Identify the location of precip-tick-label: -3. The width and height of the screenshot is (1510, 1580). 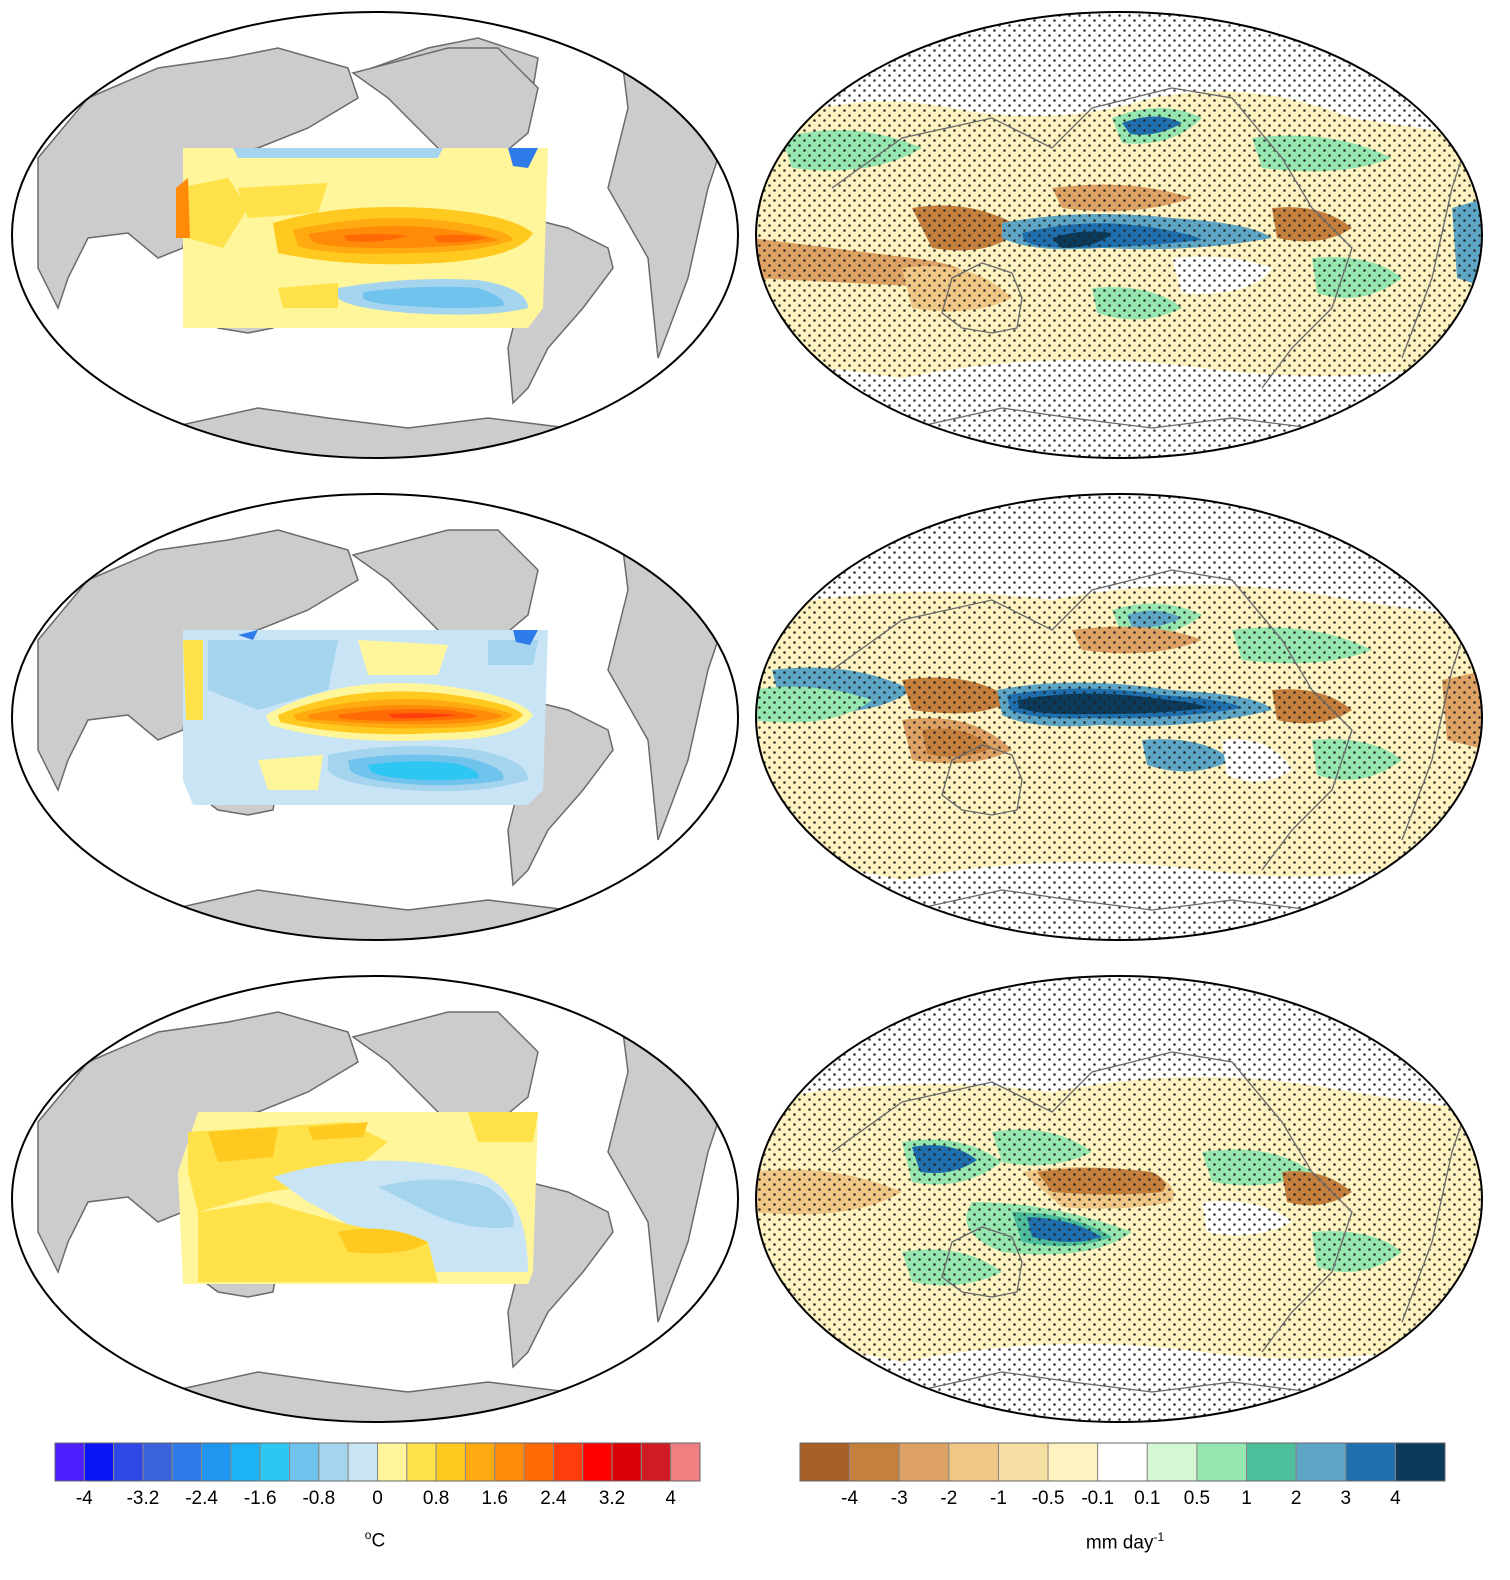
(899, 1498).